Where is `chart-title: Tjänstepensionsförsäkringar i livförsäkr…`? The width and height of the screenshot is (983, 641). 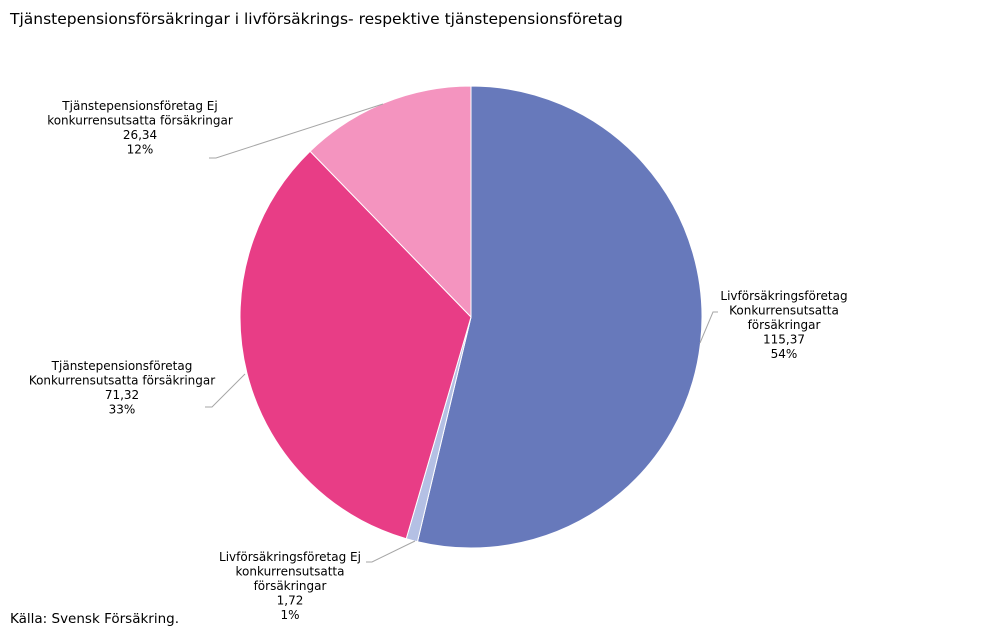
chart-title: Tjänstepensionsförsäkringar i livförsäkr… is located at coordinates (316, 19).